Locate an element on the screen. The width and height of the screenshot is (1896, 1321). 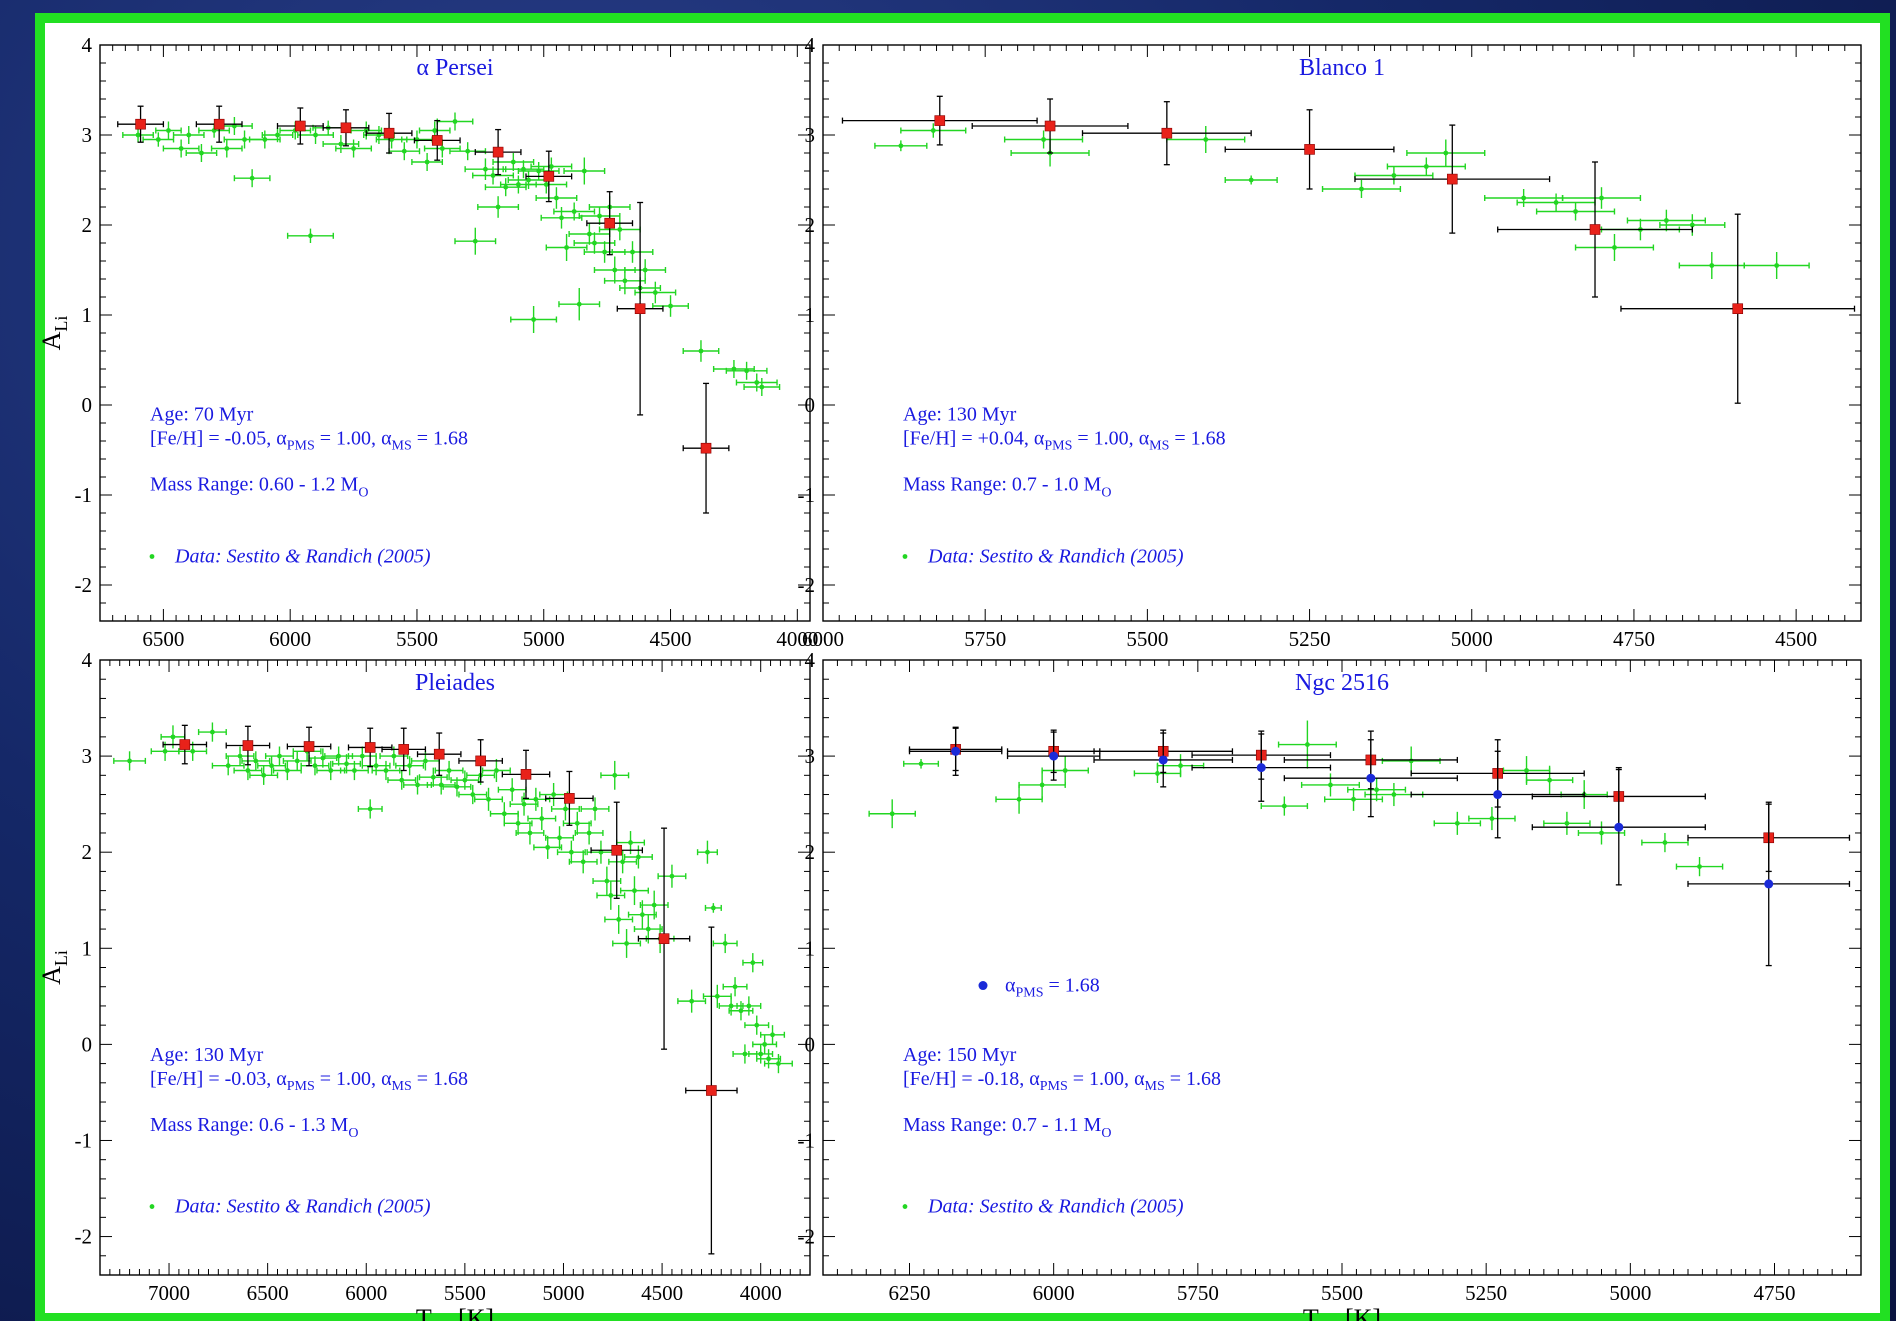
mass-range-sub: O is located at coordinates (1106, 493).